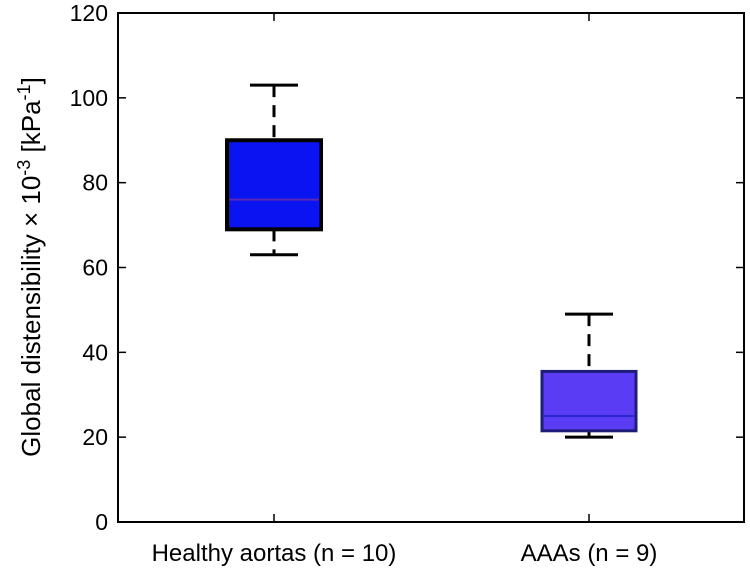  Describe the element at coordinates (24, 92) in the screenshot. I see `y-axis-title-exp2: -1` at that location.